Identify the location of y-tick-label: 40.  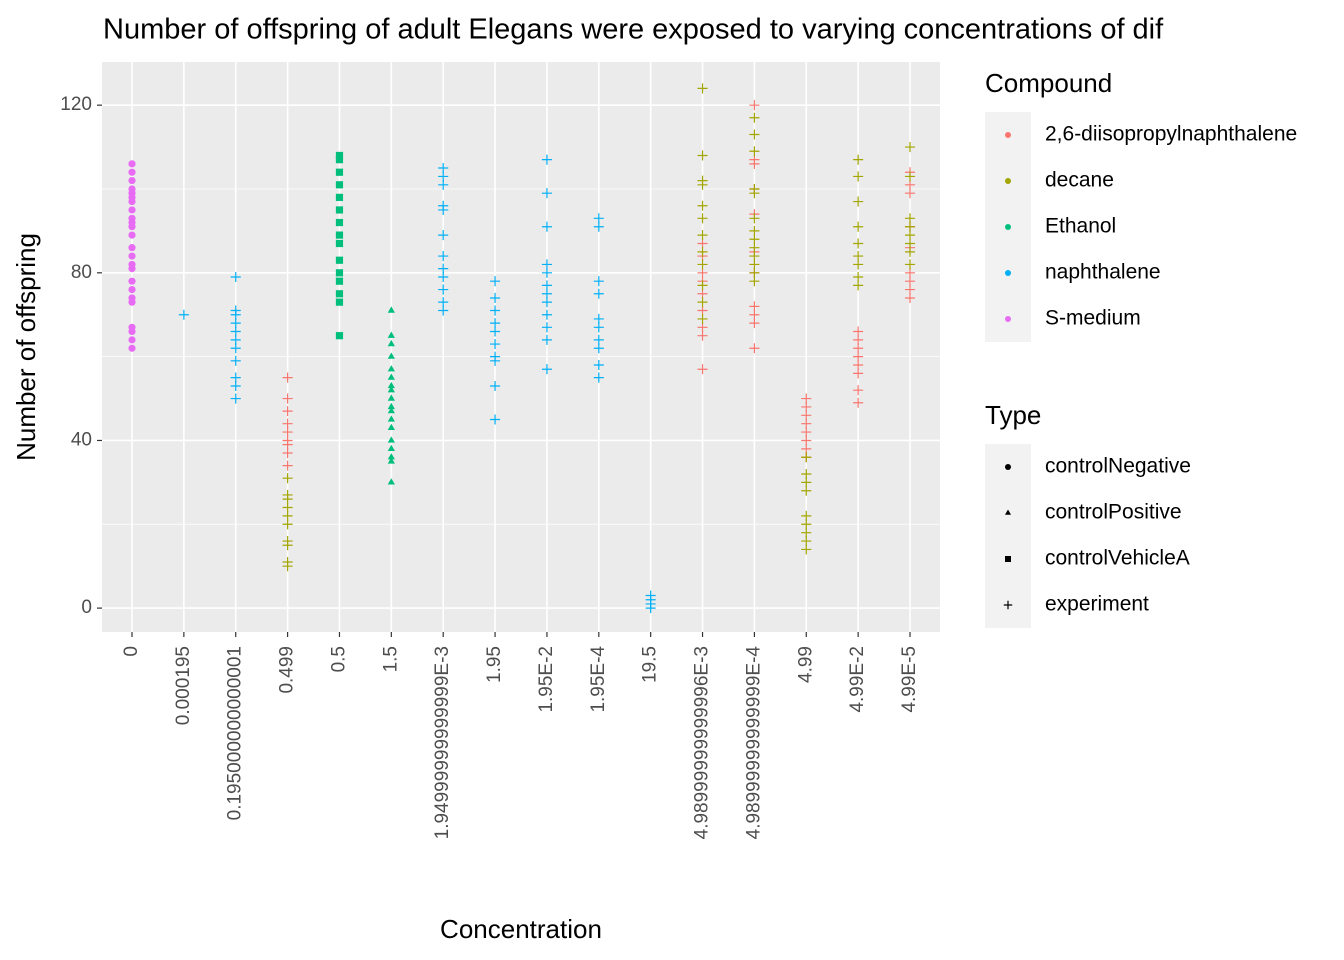
(81, 439).